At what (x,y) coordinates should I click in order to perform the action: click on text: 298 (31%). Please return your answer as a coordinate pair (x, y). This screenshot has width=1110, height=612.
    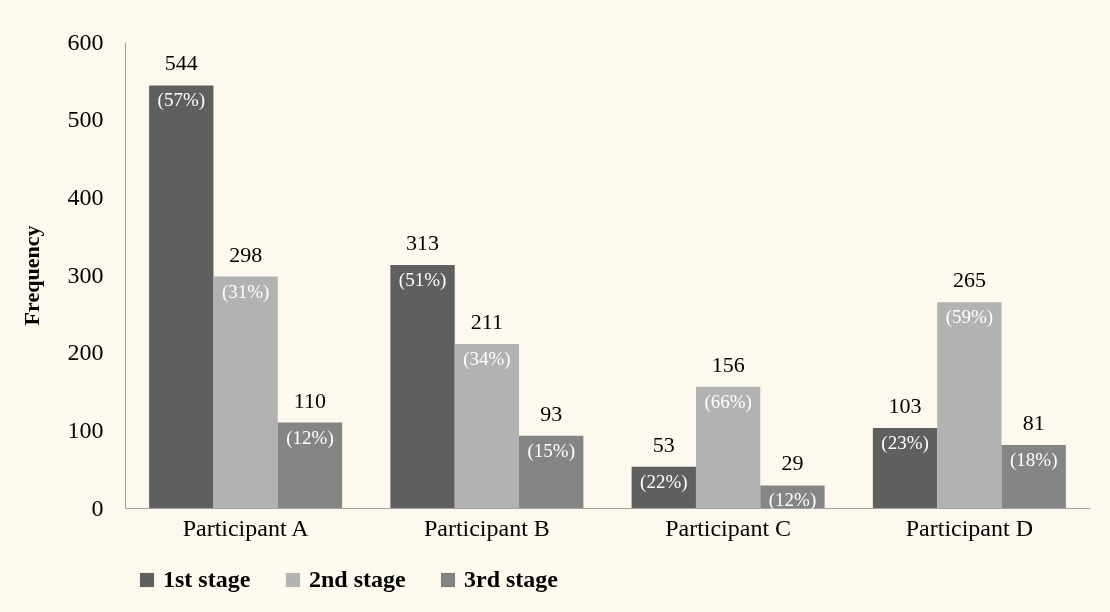
    Looking at the image, I should click on (245, 271).